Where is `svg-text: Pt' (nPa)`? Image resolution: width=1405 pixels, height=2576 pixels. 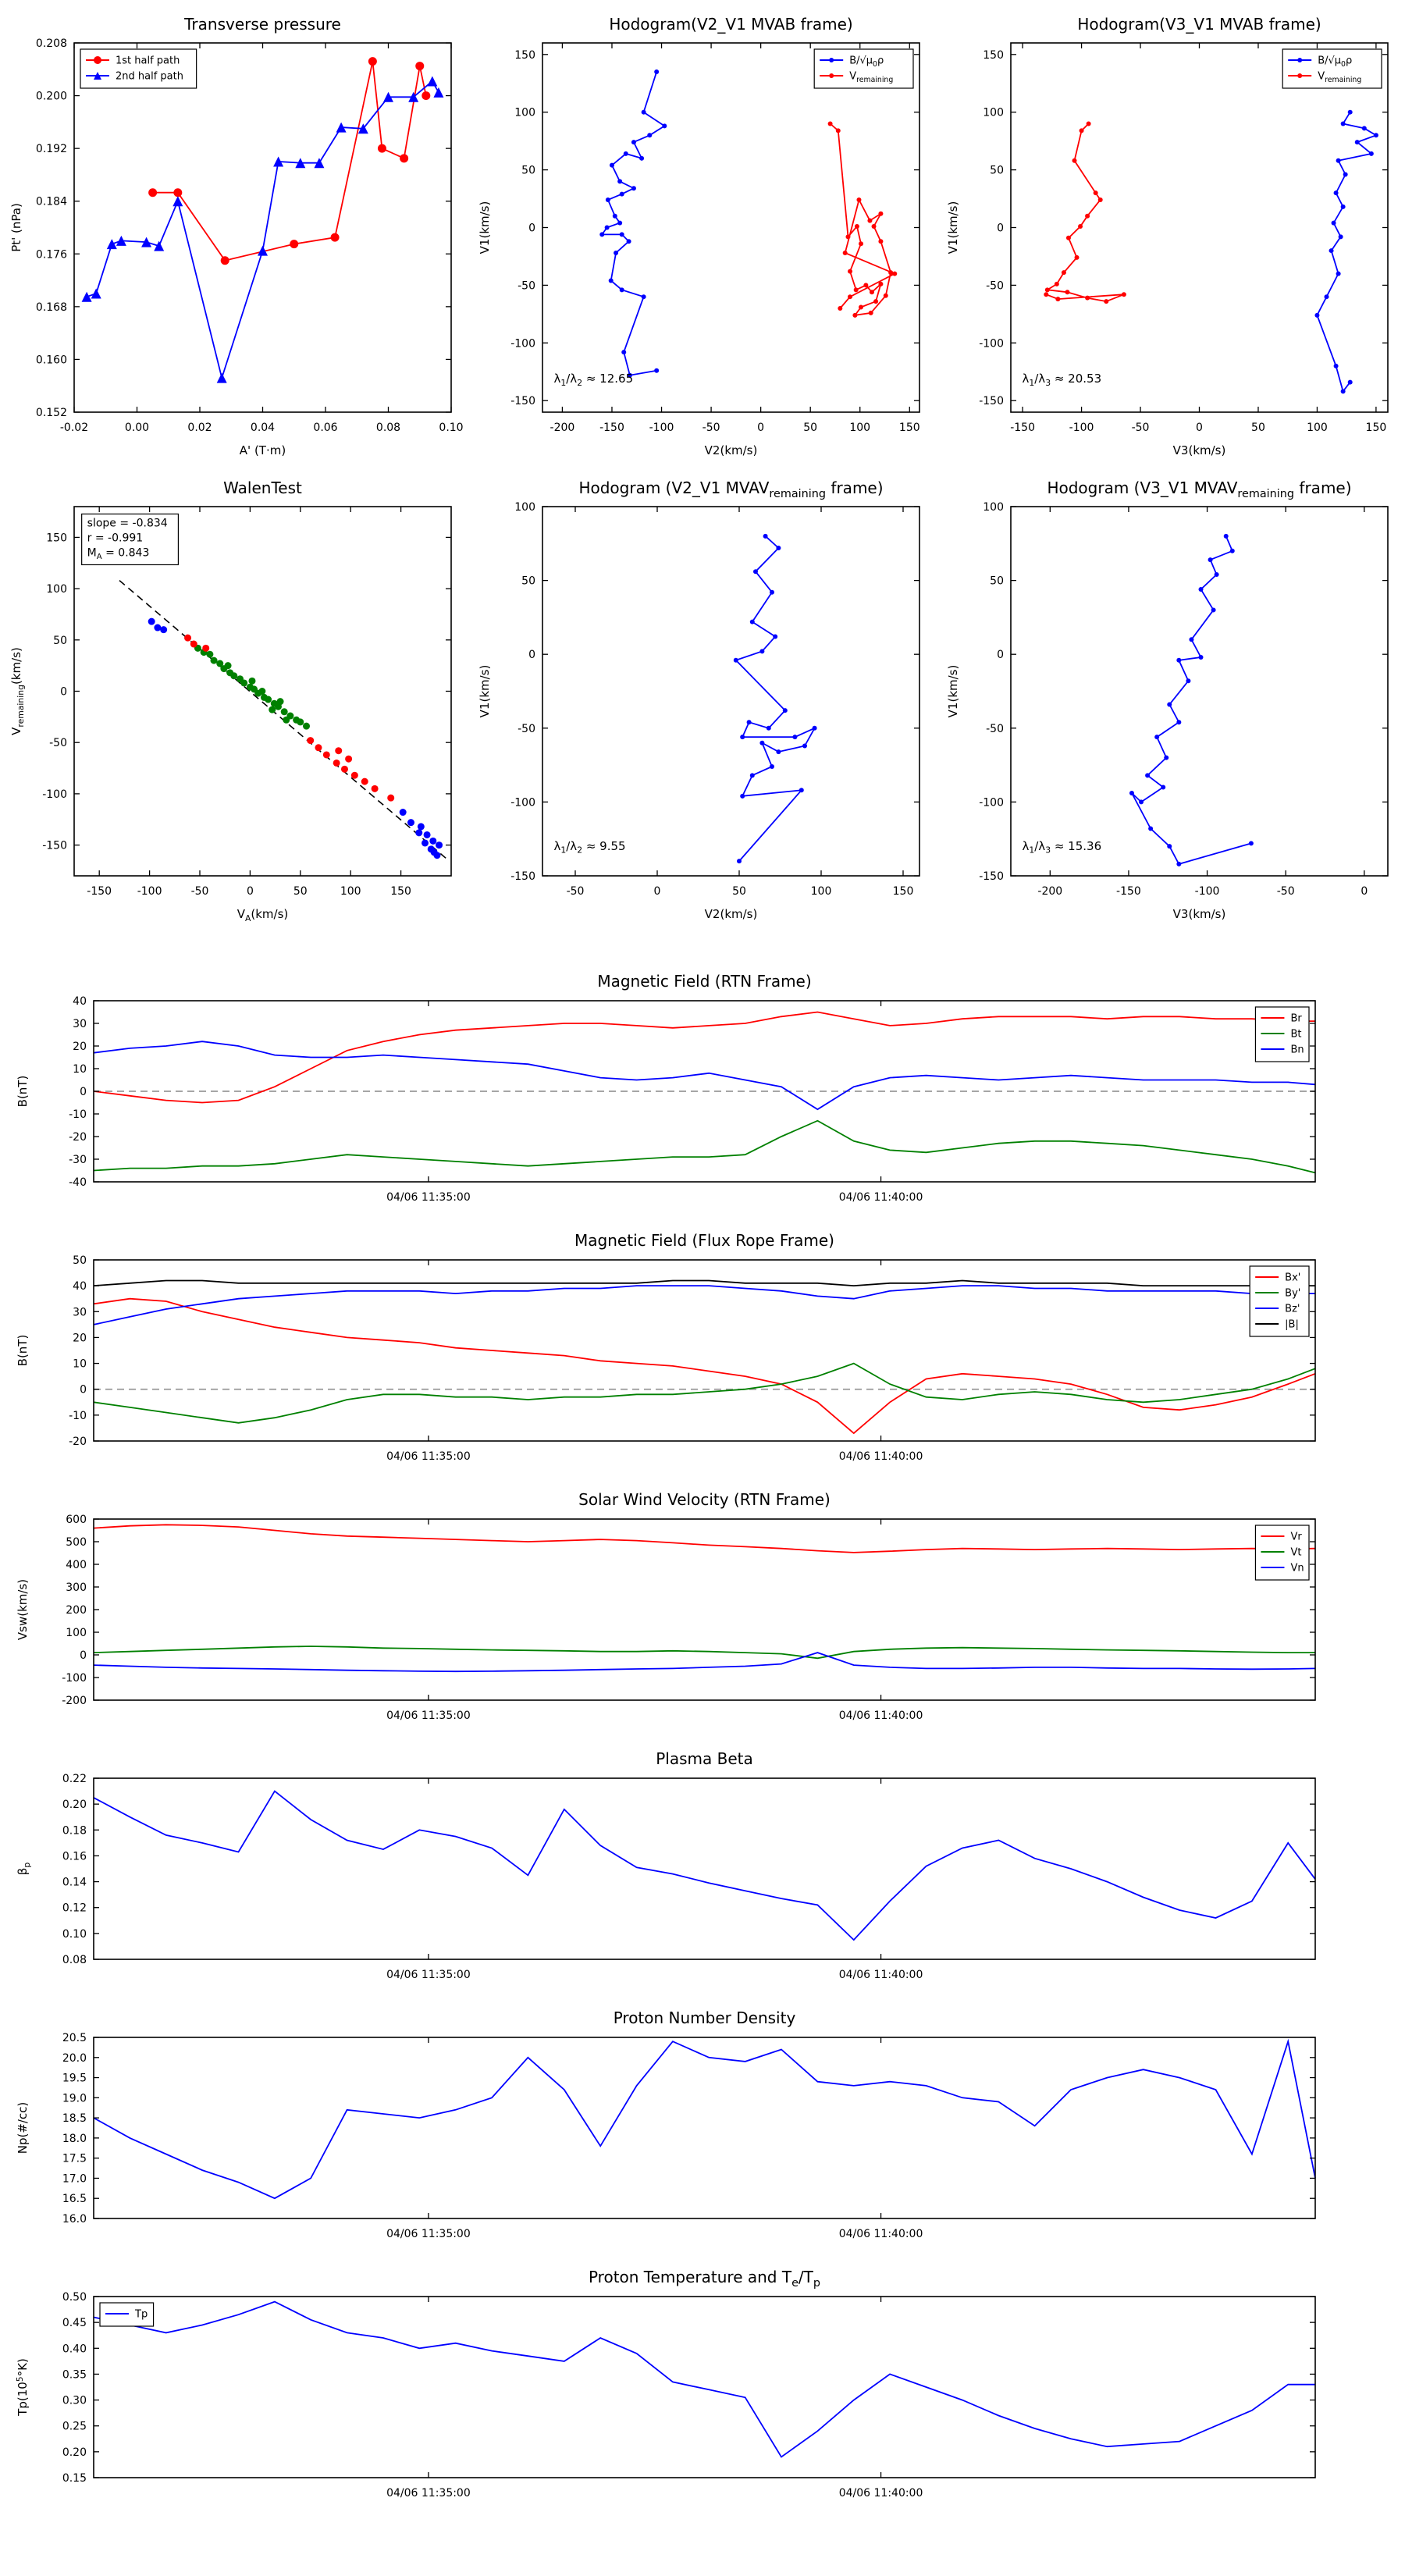
svg-text: Pt' (nPa) is located at coordinates (16, 227).